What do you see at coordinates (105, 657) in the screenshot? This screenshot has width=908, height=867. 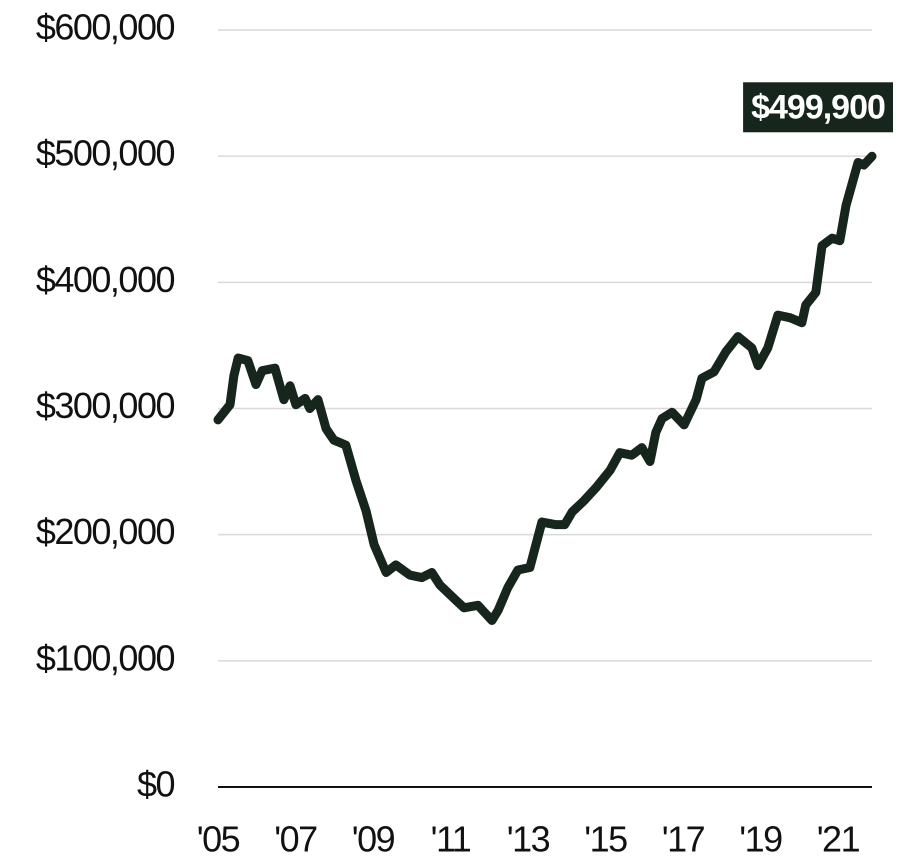 I see `y-tick-label: $100,000` at bounding box center [105, 657].